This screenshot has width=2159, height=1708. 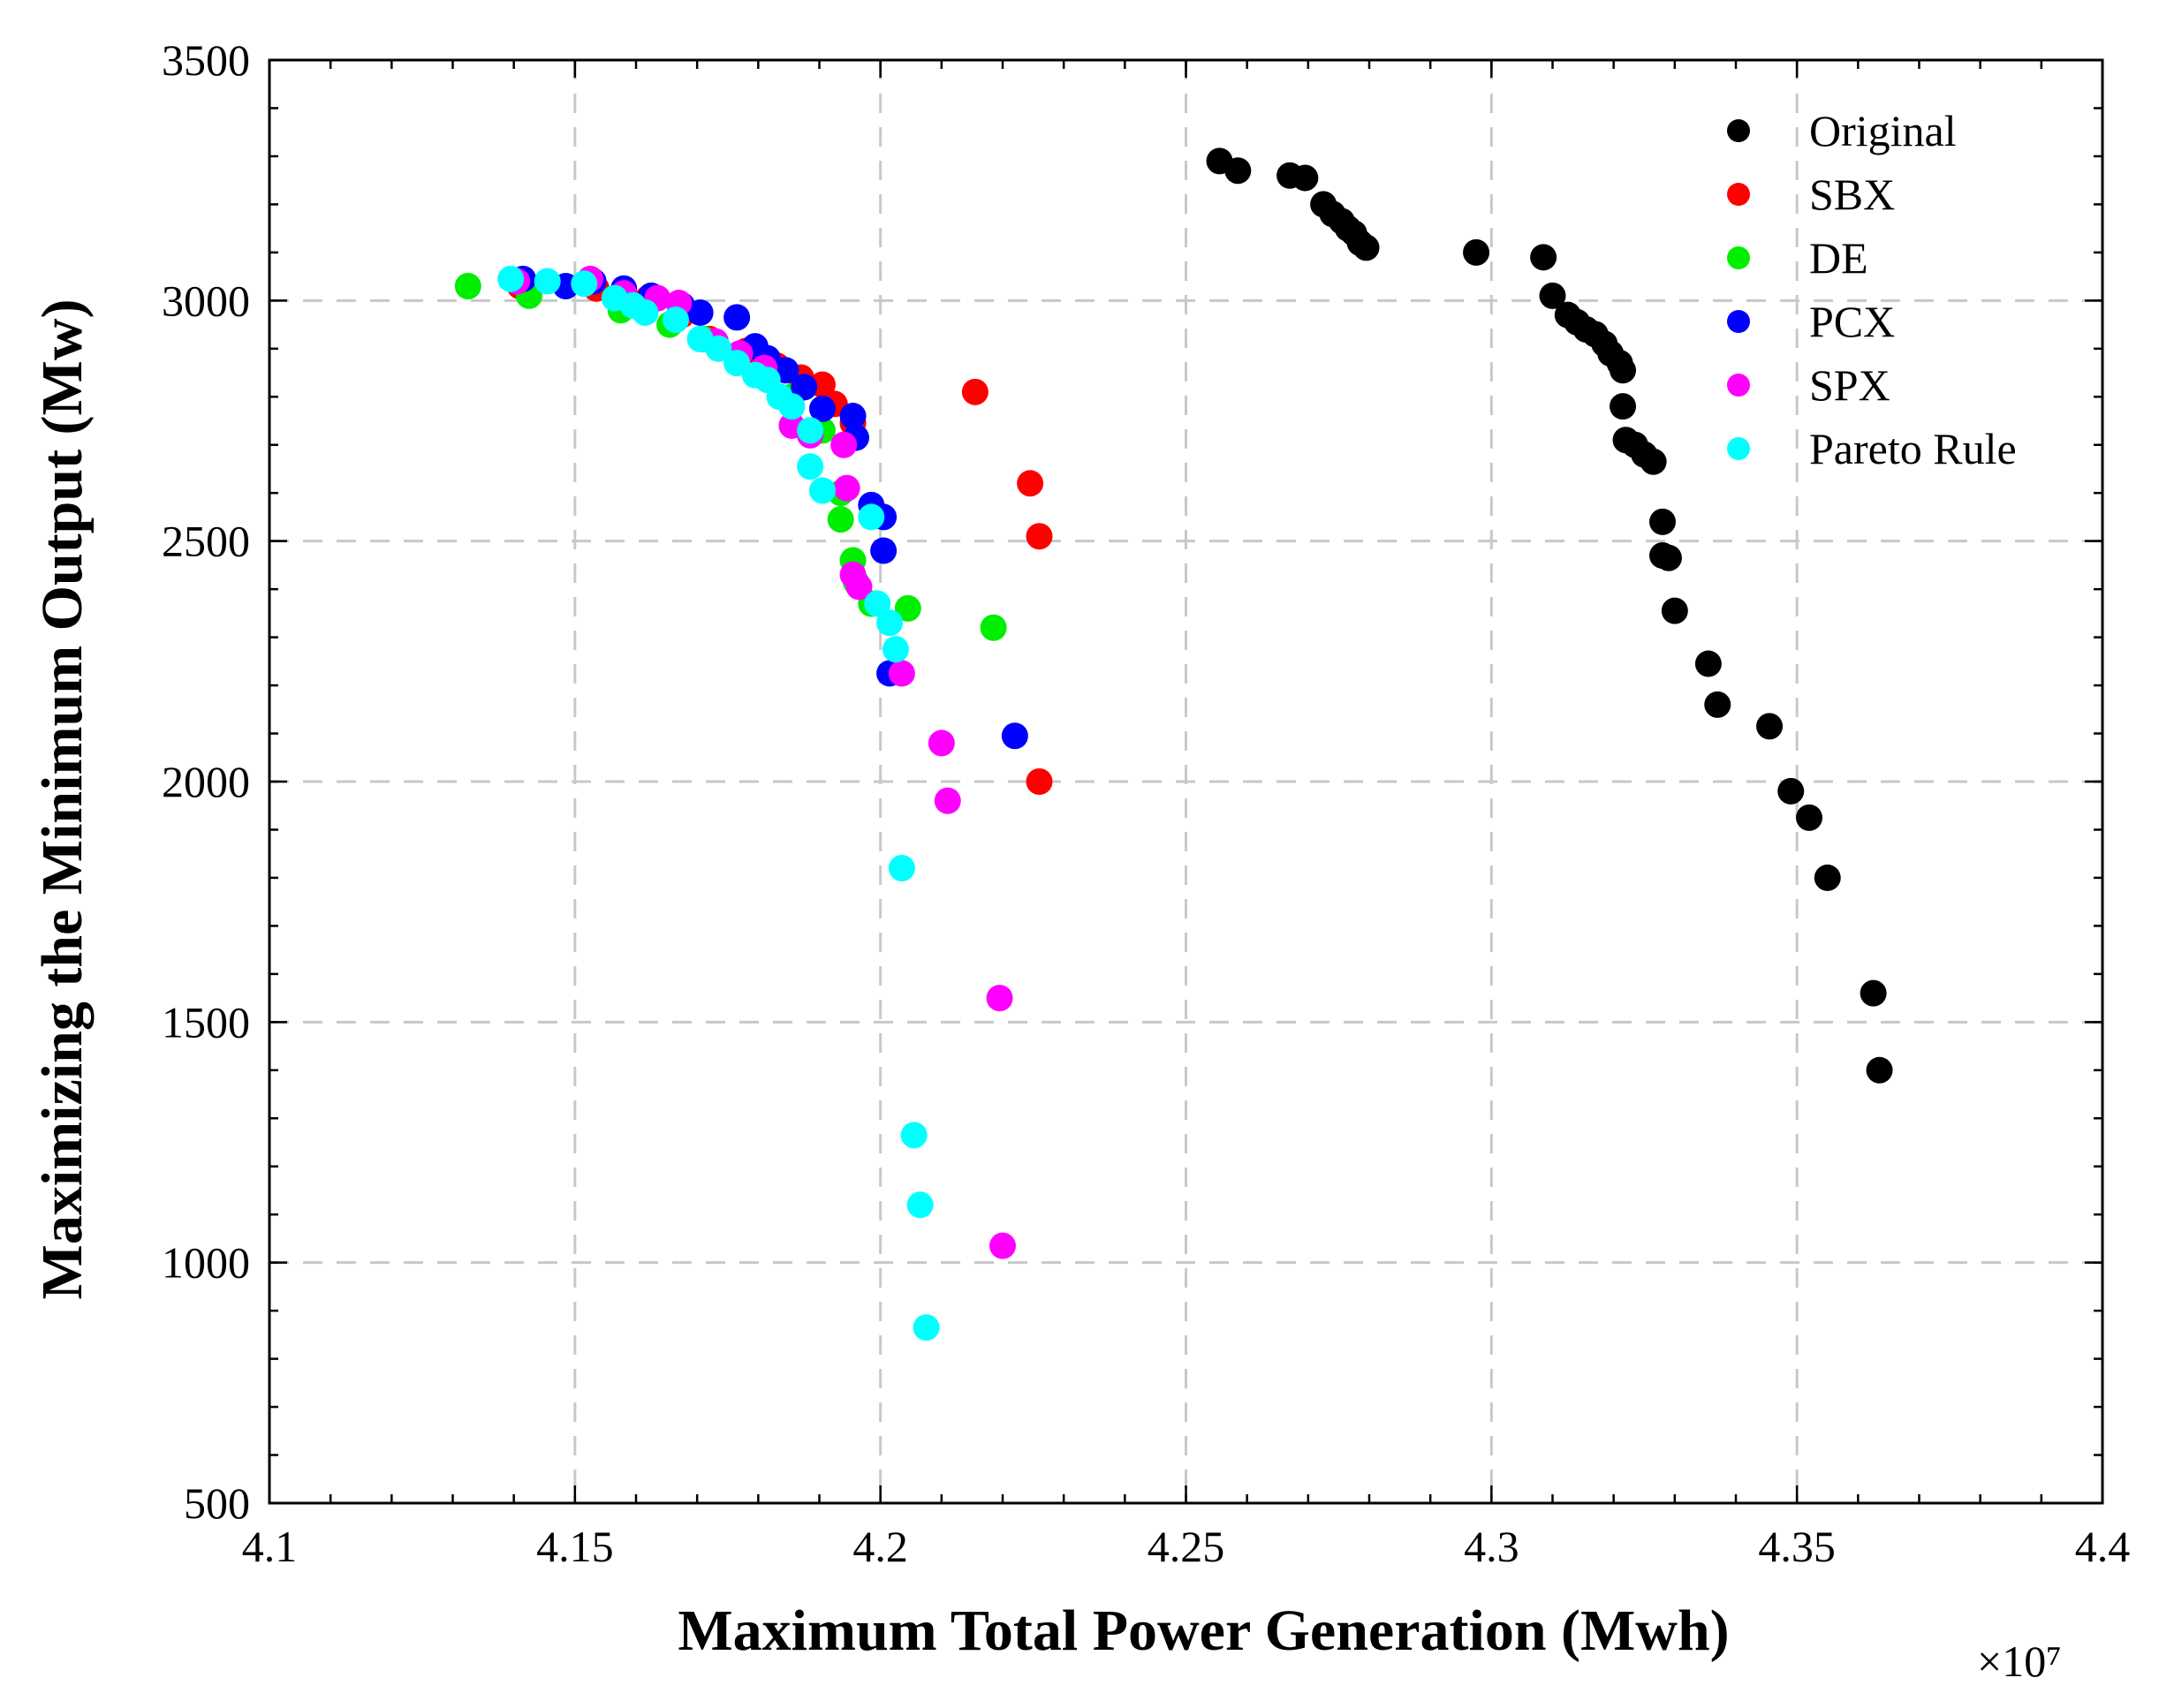 What do you see at coordinates (719, 803) in the screenshot?
I see `series-pareto-rule` at bounding box center [719, 803].